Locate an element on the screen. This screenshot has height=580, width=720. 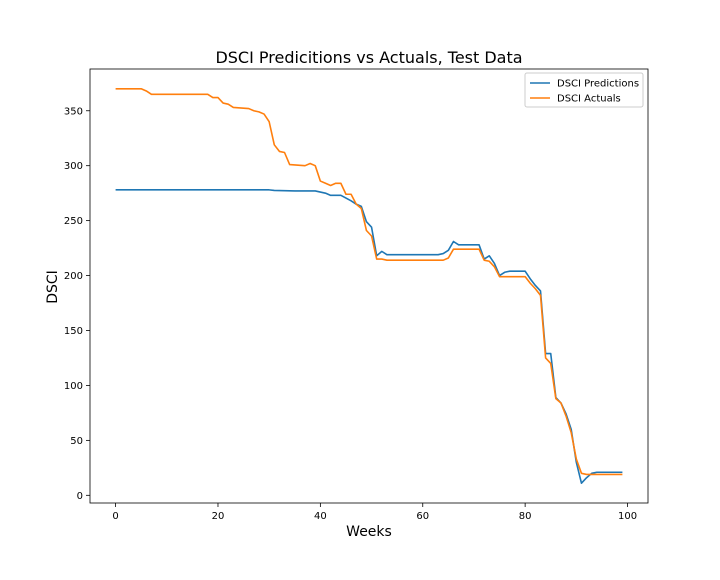
legend-box is located at coordinates (584, 90).